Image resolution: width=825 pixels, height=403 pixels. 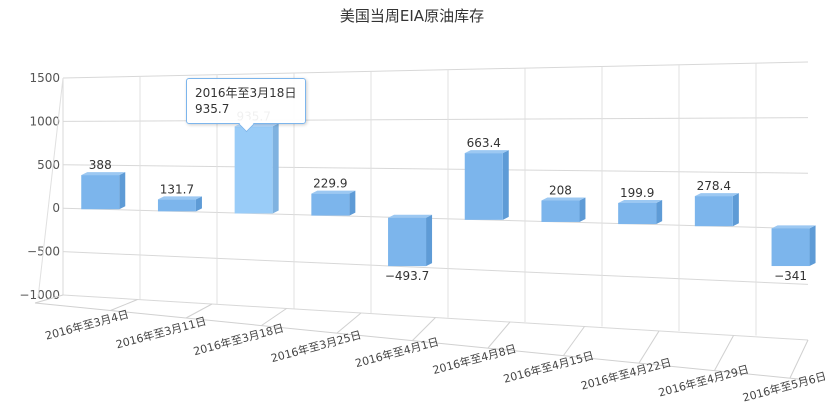 What do you see at coordinates (48, 165) in the screenshot?
I see `y-tick-label: 500` at bounding box center [48, 165].